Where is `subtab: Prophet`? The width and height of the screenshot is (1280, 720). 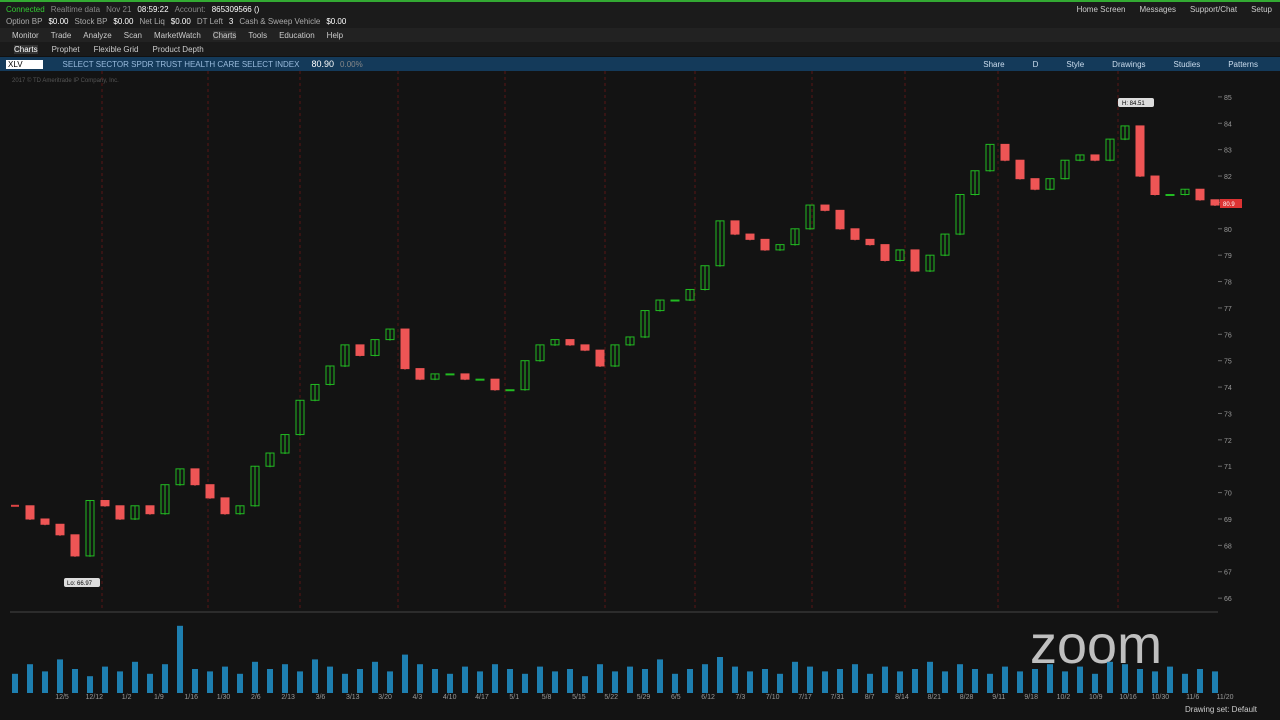 subtab: Prophet is located at coordinates (65, 49).